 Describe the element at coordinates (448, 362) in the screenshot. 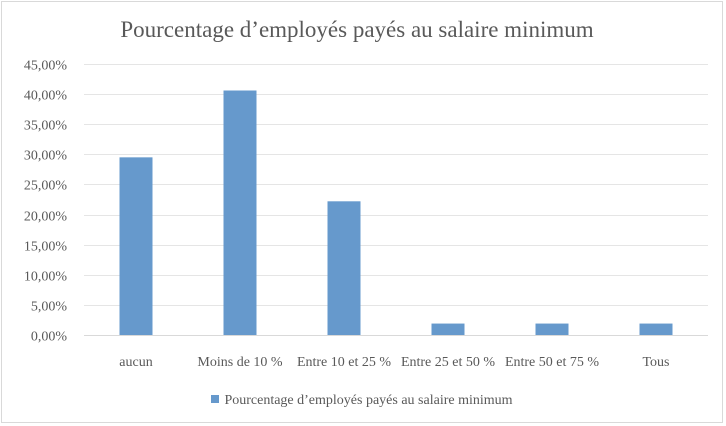

I see `x-tick-label: Entre 25 et 50 %` at that location.